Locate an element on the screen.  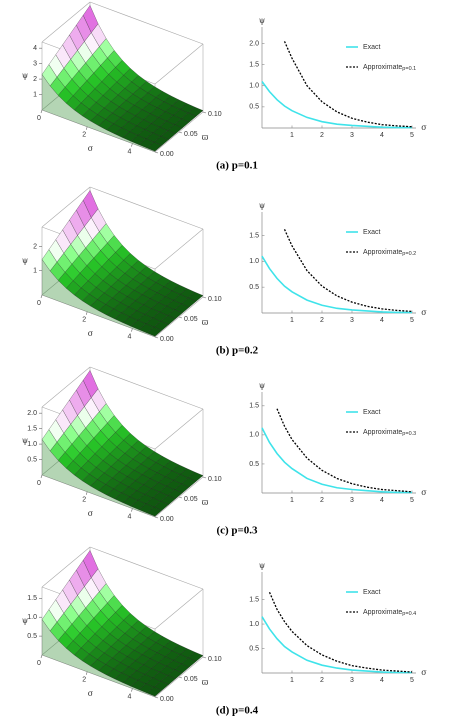
legend-subscript: p=0.3 is located at coordinates (409, 434).